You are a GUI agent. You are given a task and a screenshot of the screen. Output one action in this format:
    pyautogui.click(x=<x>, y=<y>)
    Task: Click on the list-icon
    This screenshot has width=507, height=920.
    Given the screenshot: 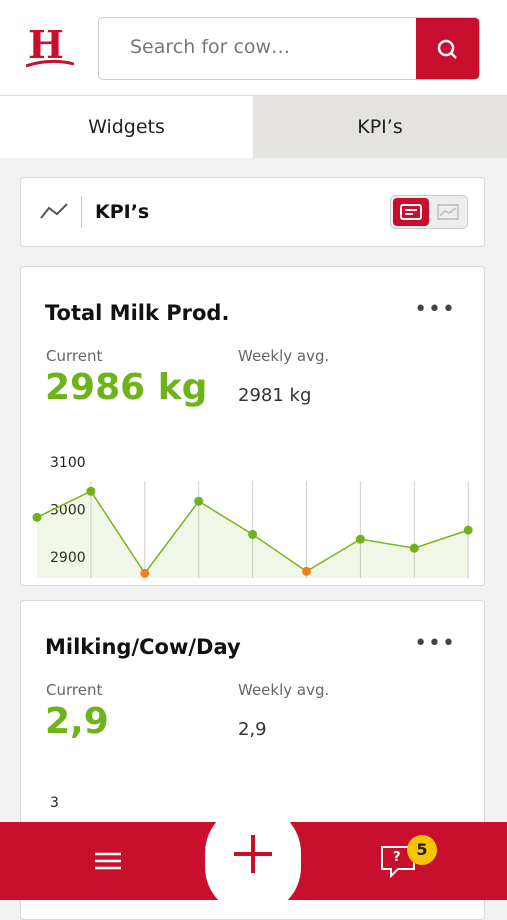 What is the action you would take?
    pyautogui.click(x=411, y=212)
    